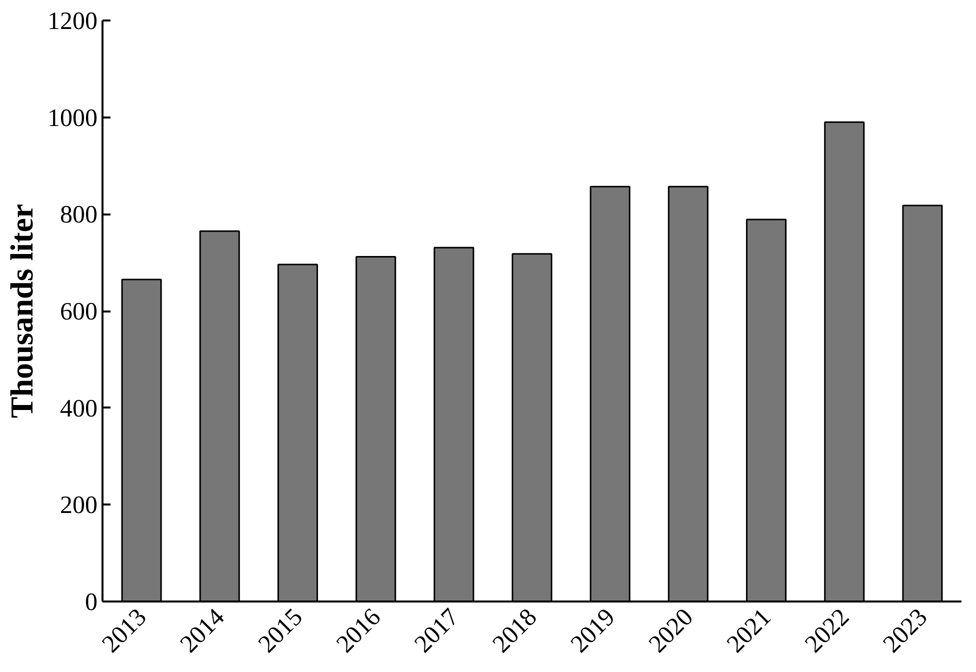  Describe the element at coordinates (79, 408) in the screenshot. I see `y-tick-label: 400` at that location.